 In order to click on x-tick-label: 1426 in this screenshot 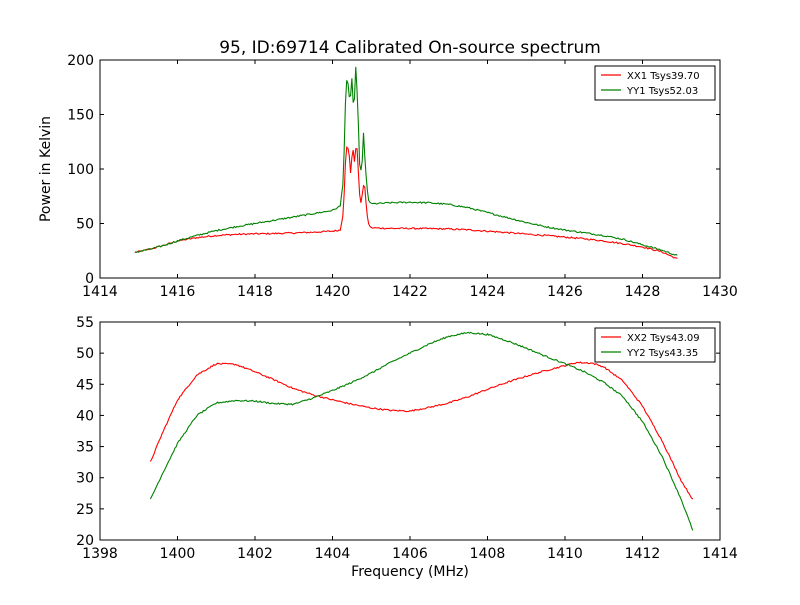, I will do `click(565, 292)`.